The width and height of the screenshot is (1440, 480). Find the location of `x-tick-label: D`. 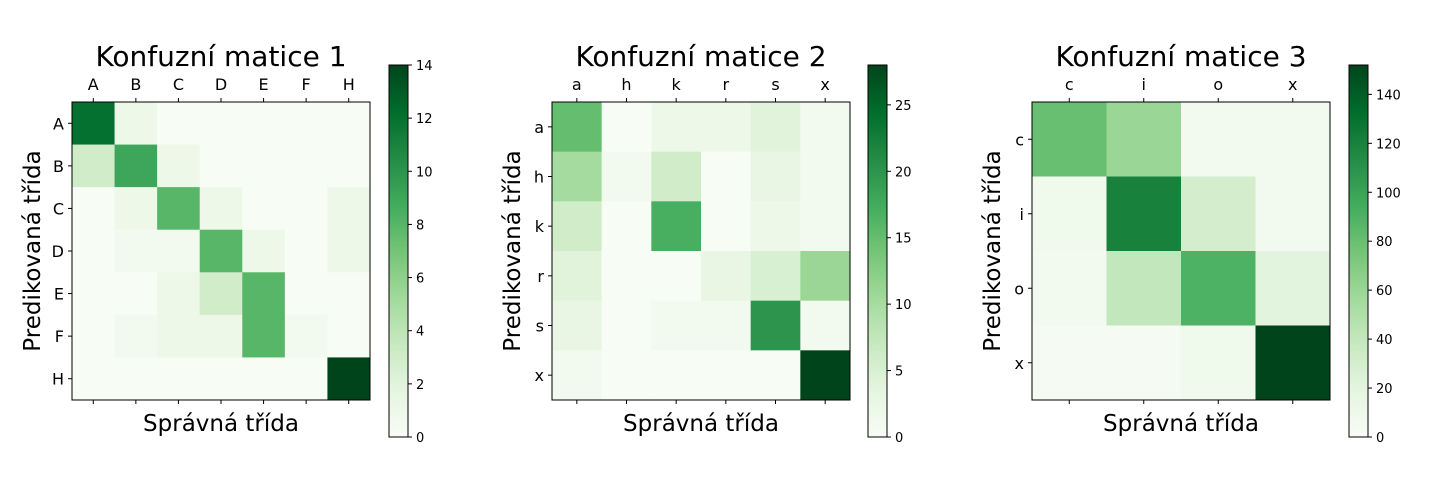

x-tick-label: D is located at coordinates (221, 84).